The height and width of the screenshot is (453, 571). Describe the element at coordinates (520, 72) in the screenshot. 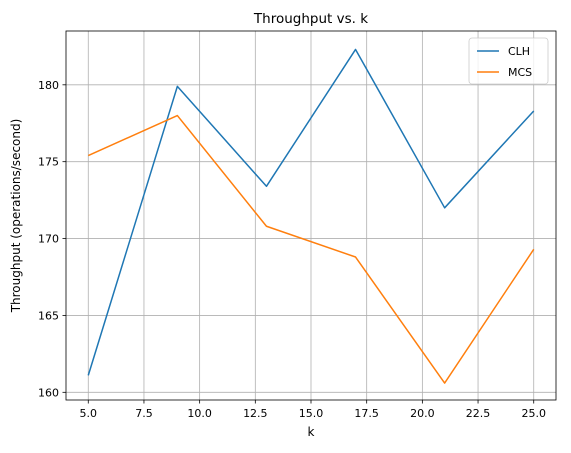

I see `legend-label-mcs: MCS` at that location.